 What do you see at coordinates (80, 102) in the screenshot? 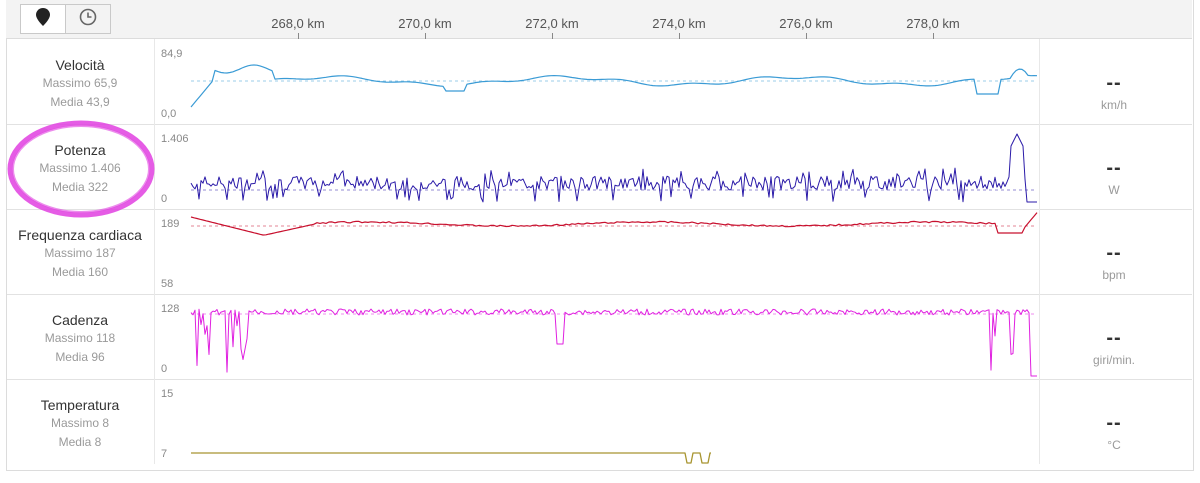
I see `metric-avg: Media 43,9` at bounding box center [80, 102].